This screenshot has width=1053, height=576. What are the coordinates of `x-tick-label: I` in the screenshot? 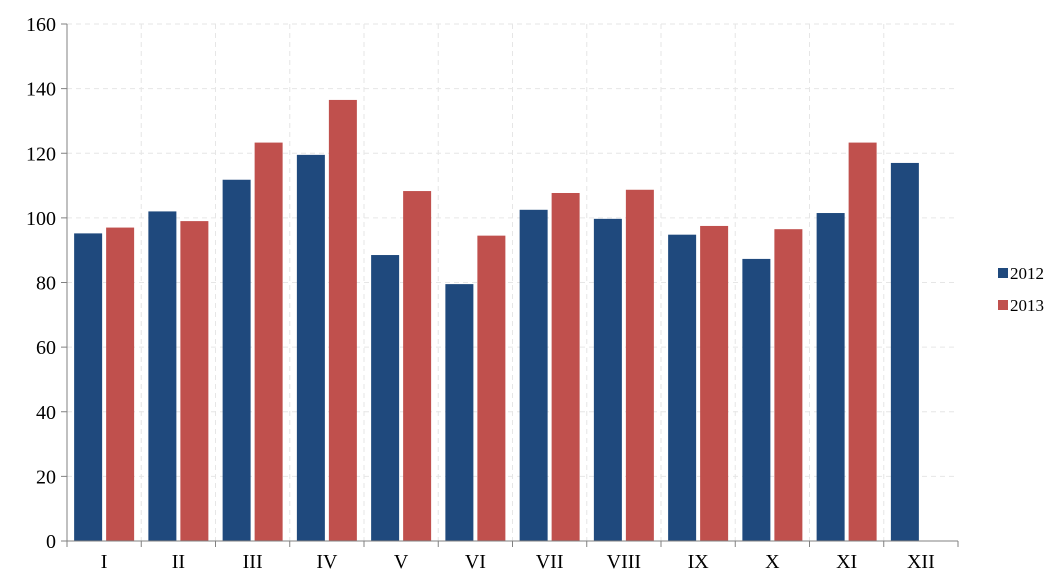 It's located at (104, 562).